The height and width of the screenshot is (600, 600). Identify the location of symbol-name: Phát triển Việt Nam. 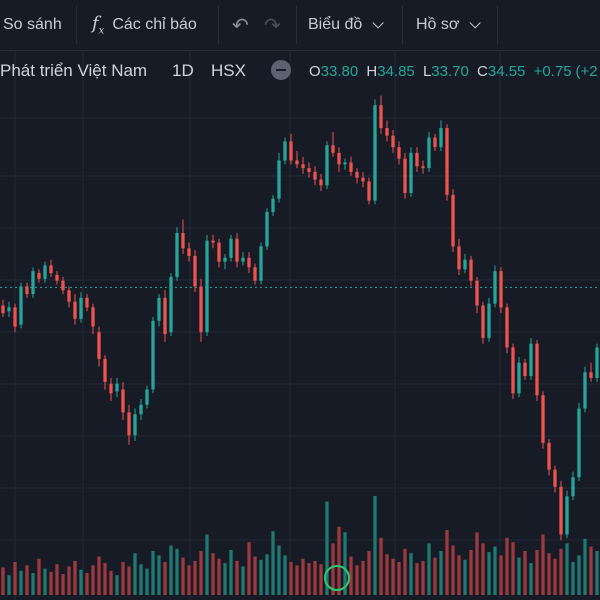
(74, 70).